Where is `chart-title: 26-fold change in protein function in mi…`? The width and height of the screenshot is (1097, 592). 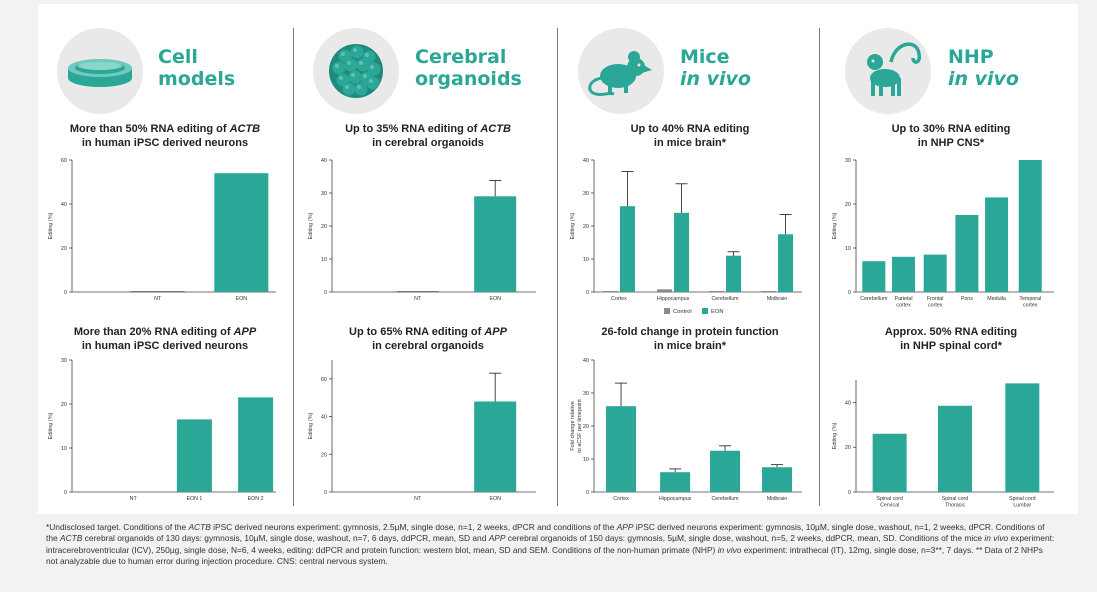
chart-title: 26-fold change in protein function in mi… is located at coordinates (690, 339).